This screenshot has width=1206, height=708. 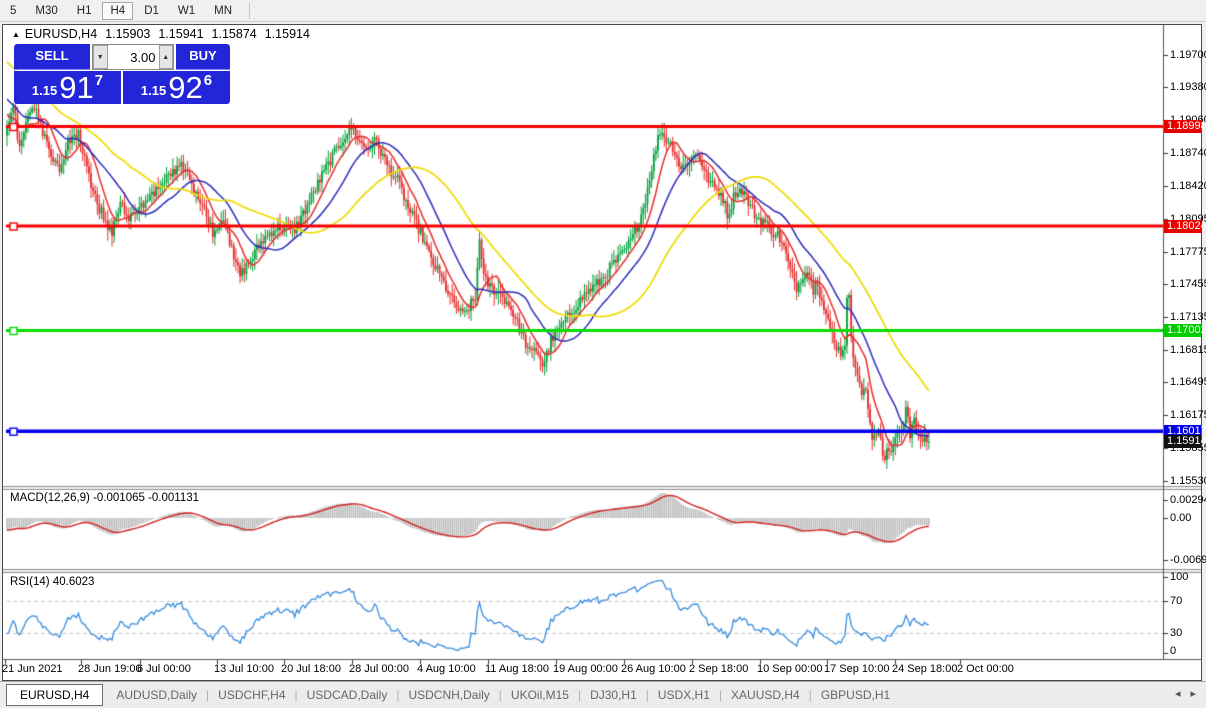 What do you see at coordinates (765, 695) in the screenshot?
I see `chart-tab-xauusd: XAUUSD,H4` at bounding box center [765, 695].